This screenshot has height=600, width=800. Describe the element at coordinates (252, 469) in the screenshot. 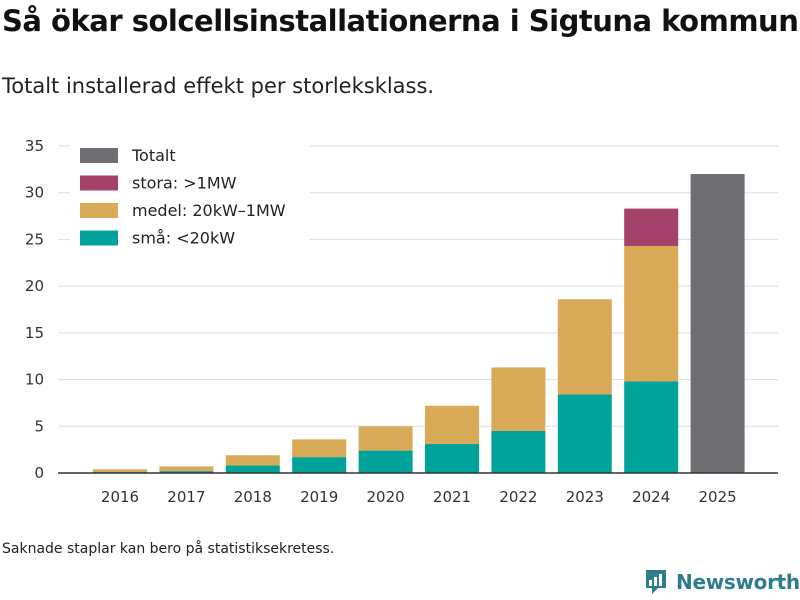

I see `bar-2018-små` at that location.